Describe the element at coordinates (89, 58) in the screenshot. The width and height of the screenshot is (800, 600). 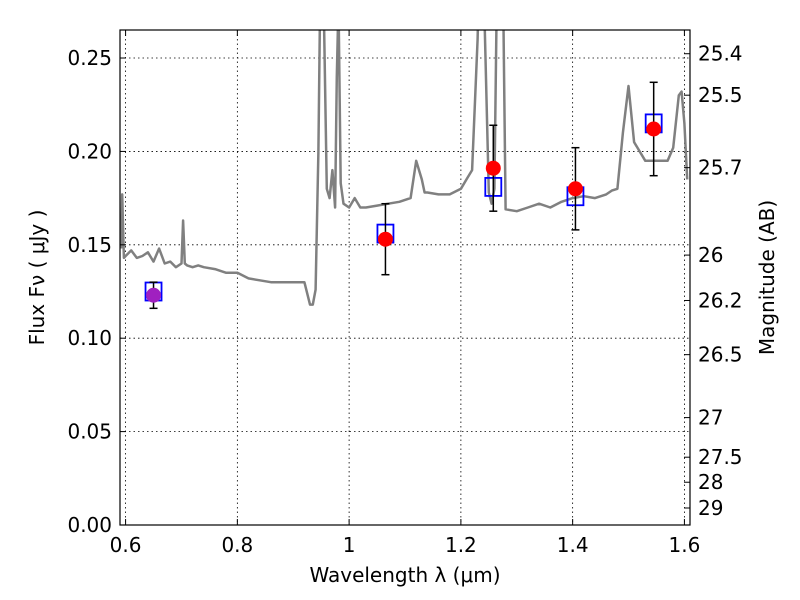
I see `y-tick-label: 0.25` at that location.